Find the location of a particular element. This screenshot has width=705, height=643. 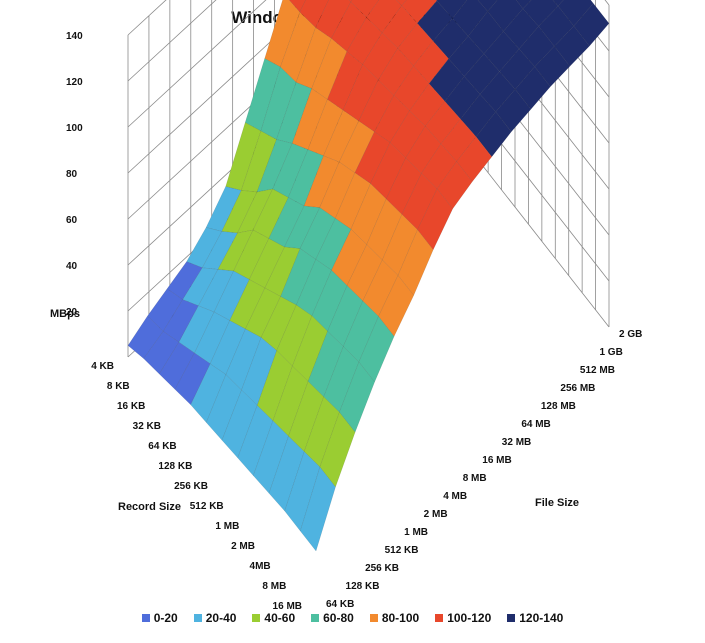

file-size-tick: 4 MB is located at coordinates (455, 496).